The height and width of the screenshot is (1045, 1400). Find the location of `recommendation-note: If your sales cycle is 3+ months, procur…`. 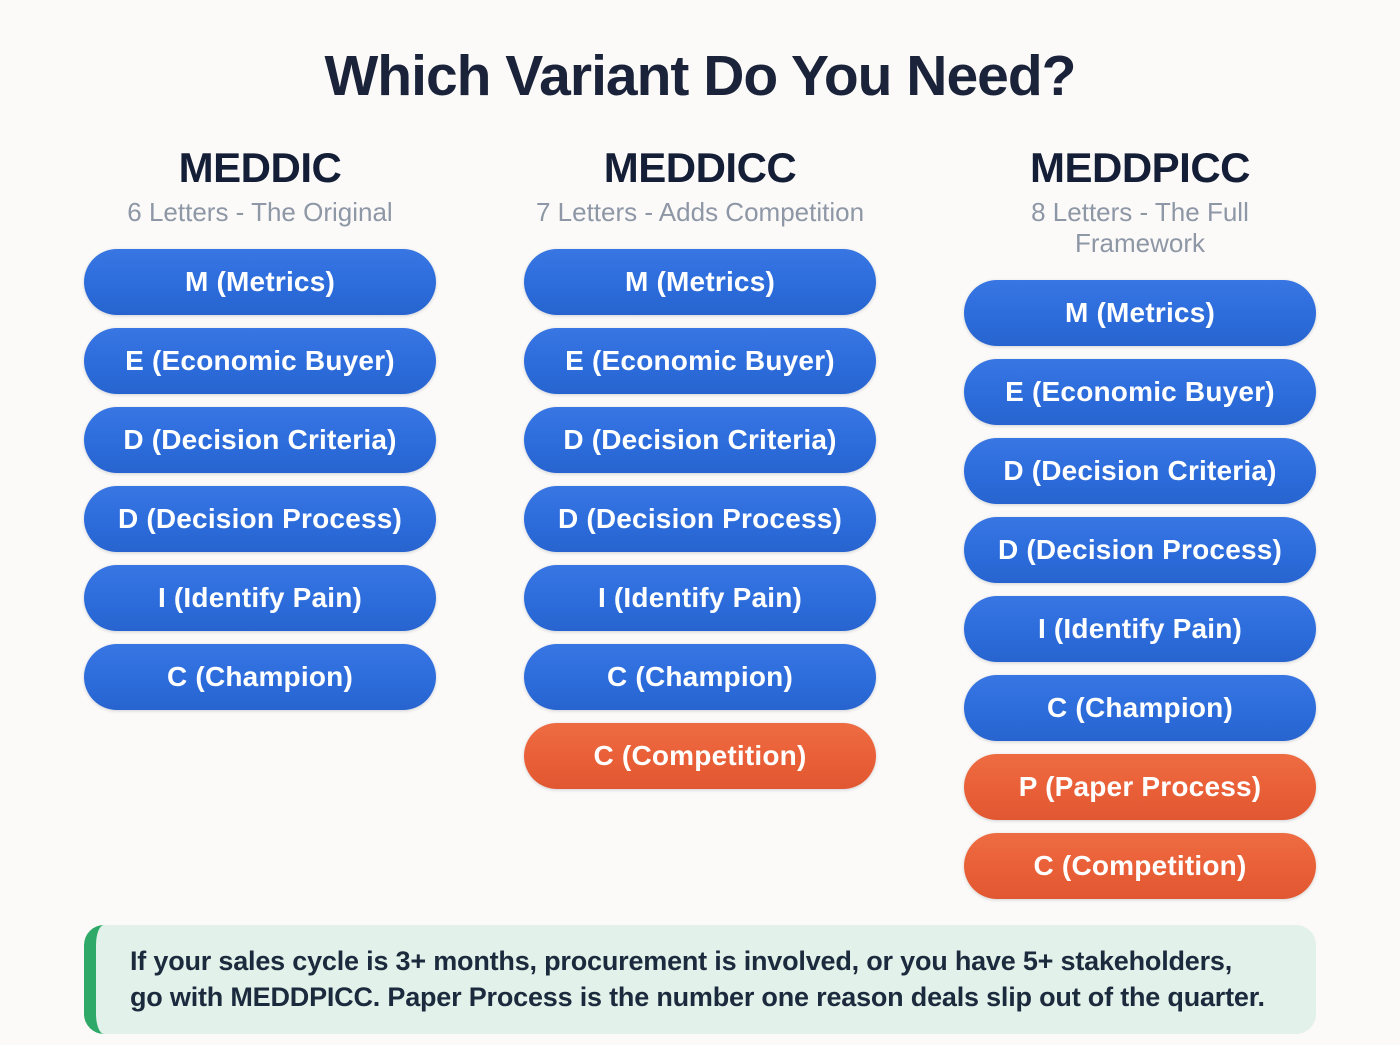

recommendation-note: If your sales cycle is 3+ months, procur… is located at coordinates (700, 980).